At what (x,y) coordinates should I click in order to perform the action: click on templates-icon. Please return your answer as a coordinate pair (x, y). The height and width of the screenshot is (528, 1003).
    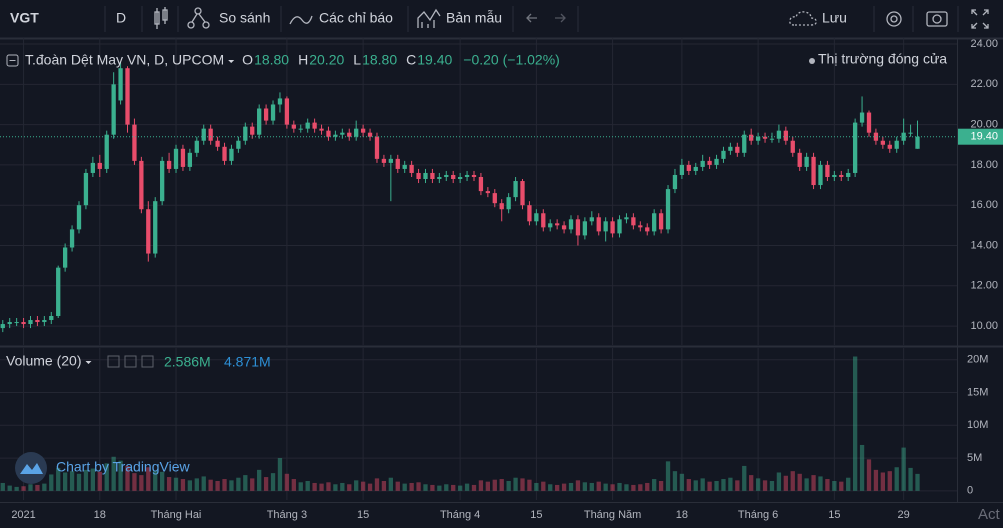
    Looking at the image, I should click on (429, 18).